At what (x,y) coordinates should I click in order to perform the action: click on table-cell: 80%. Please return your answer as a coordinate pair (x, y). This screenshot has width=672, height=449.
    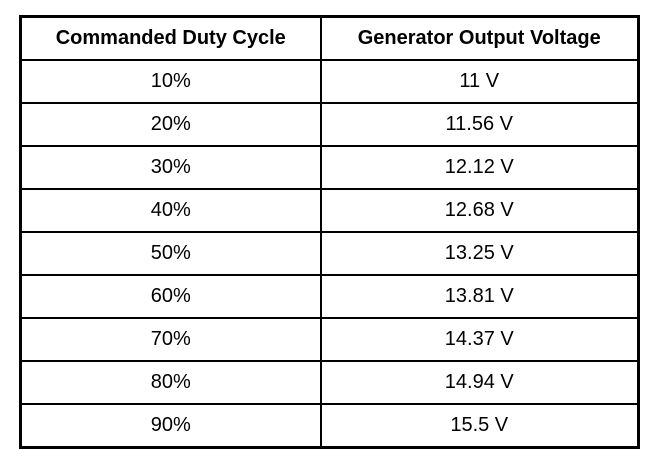
    Looking at the image, I should click on (170, 382).